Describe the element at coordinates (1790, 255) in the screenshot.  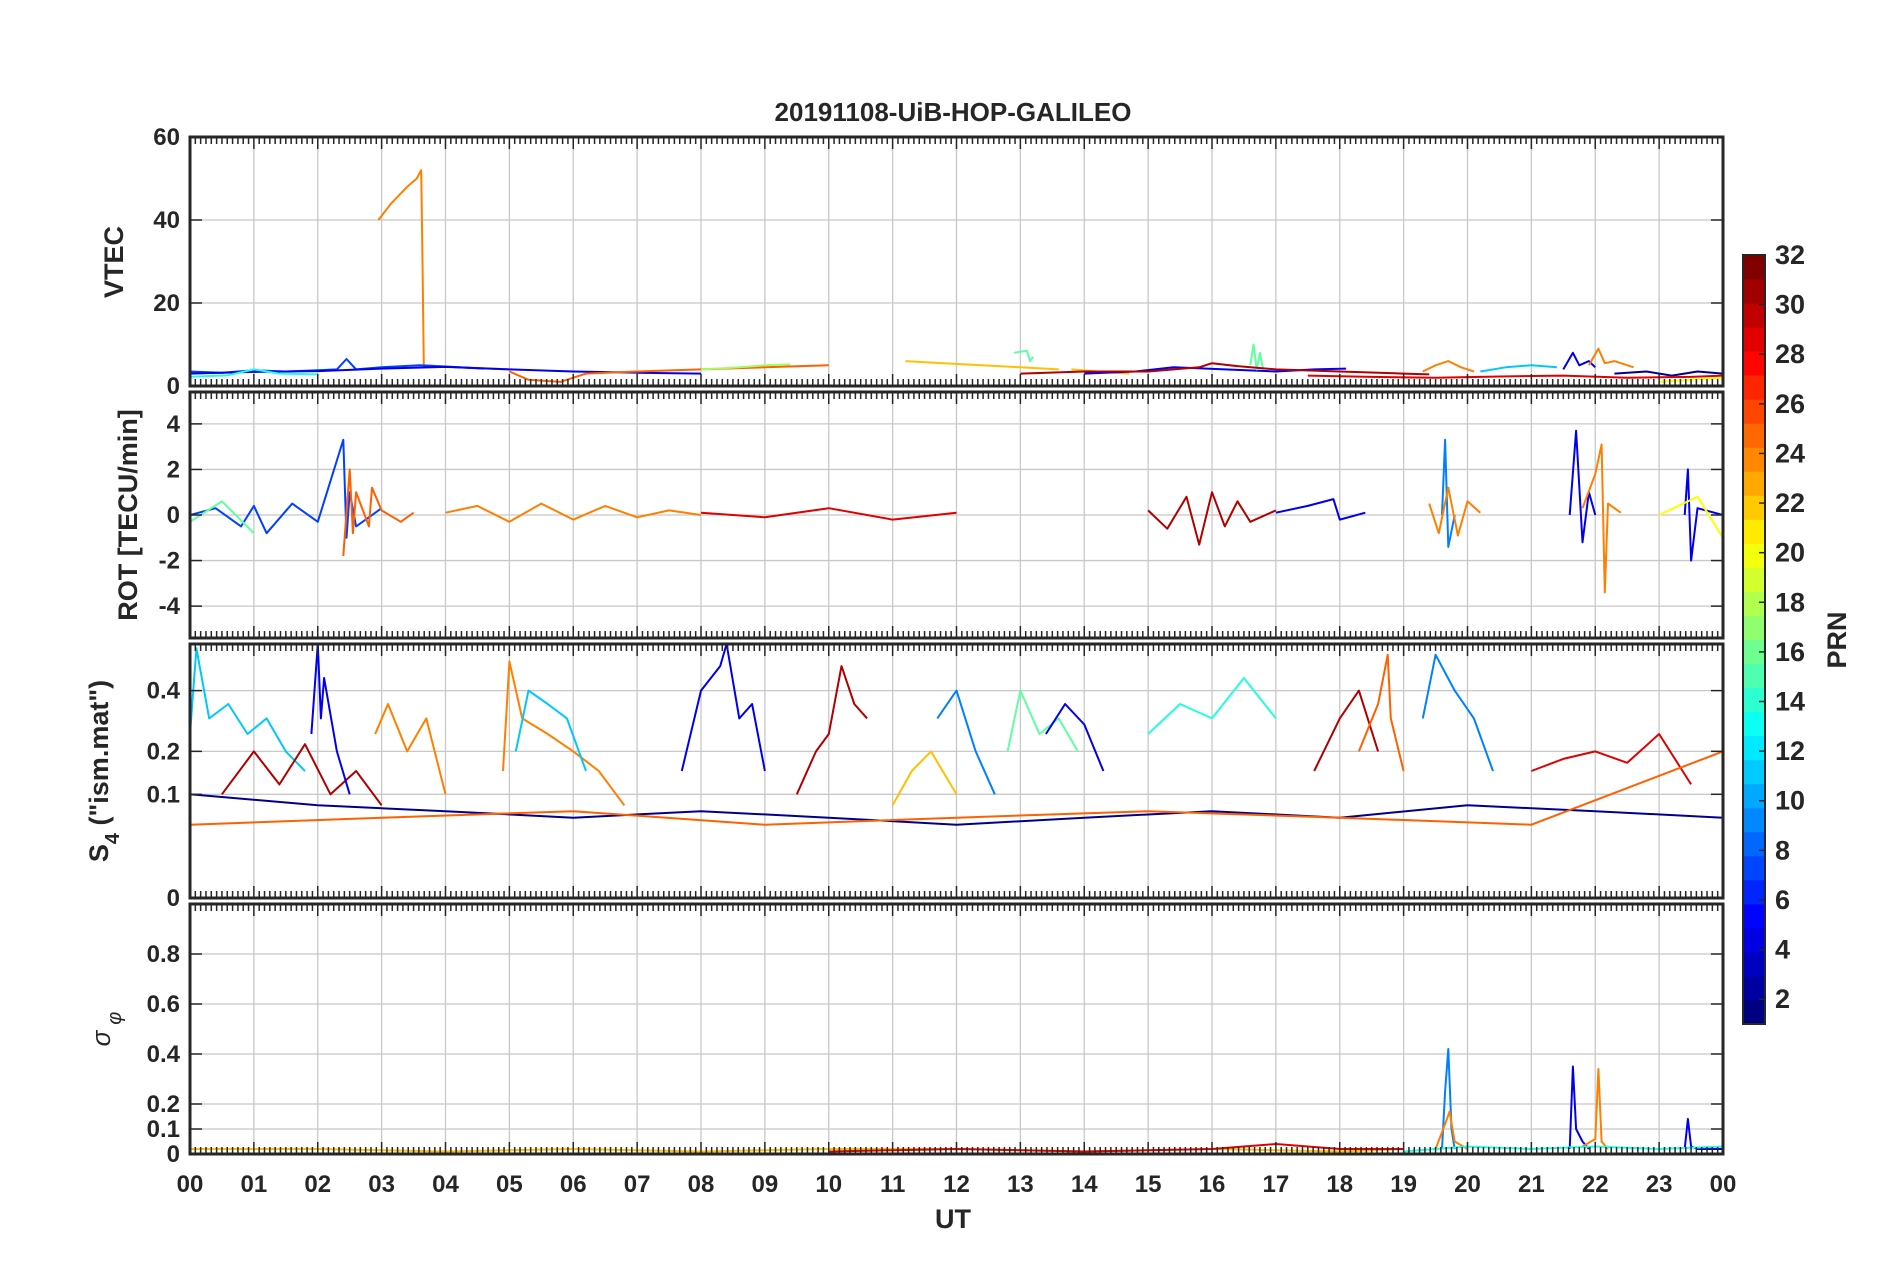
I see `colorbar-tick-label: 32` at that location.